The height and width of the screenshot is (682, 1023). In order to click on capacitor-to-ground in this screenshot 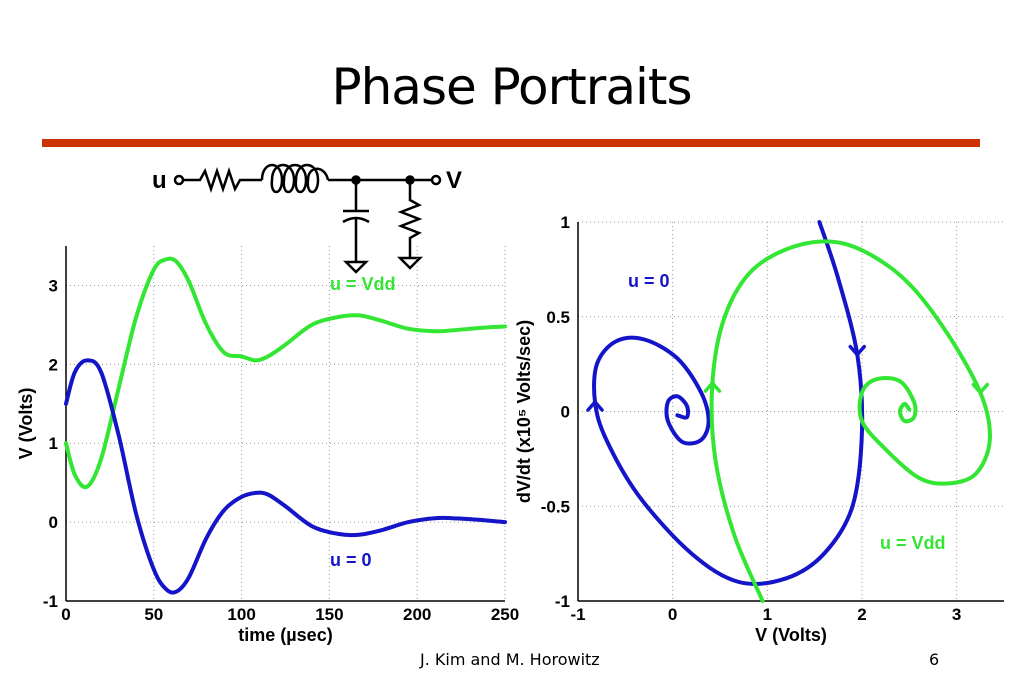, I will do `click(356, 227)`.